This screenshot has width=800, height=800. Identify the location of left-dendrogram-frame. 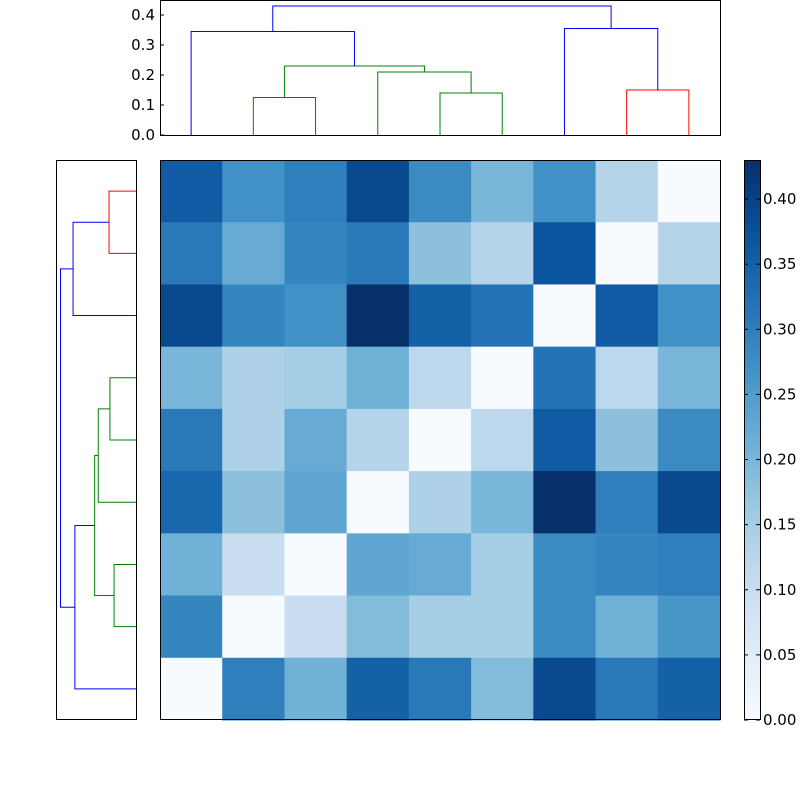
(96, 440).